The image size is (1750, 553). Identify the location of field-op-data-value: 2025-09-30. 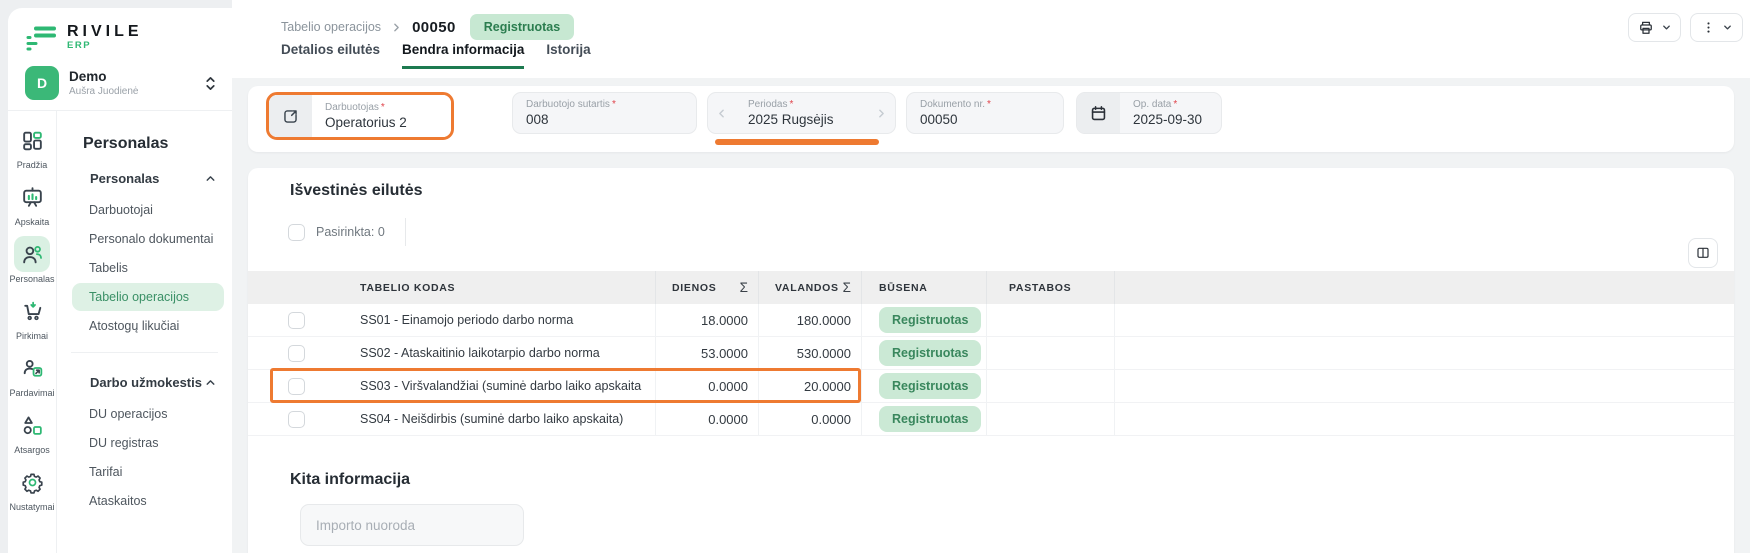
(1168, 119).